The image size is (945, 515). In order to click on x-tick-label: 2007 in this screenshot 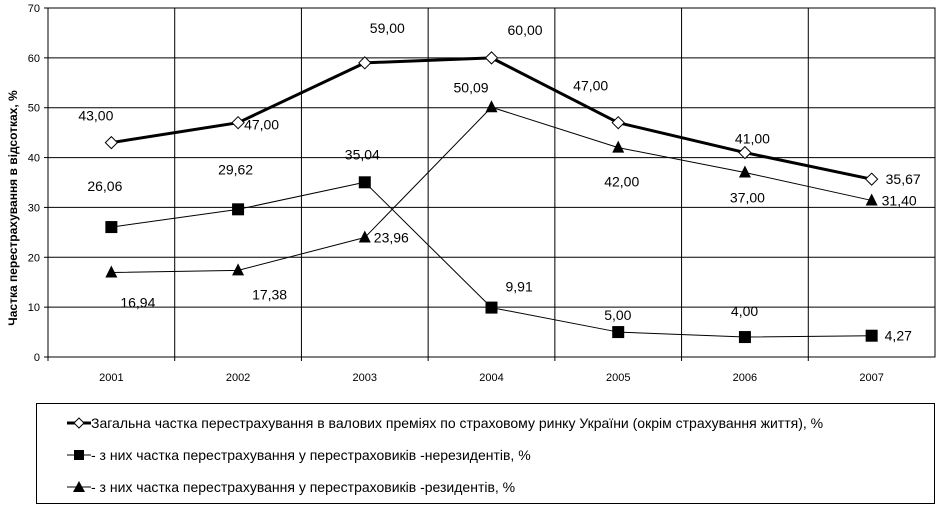, I will do `click(871, 378)`.